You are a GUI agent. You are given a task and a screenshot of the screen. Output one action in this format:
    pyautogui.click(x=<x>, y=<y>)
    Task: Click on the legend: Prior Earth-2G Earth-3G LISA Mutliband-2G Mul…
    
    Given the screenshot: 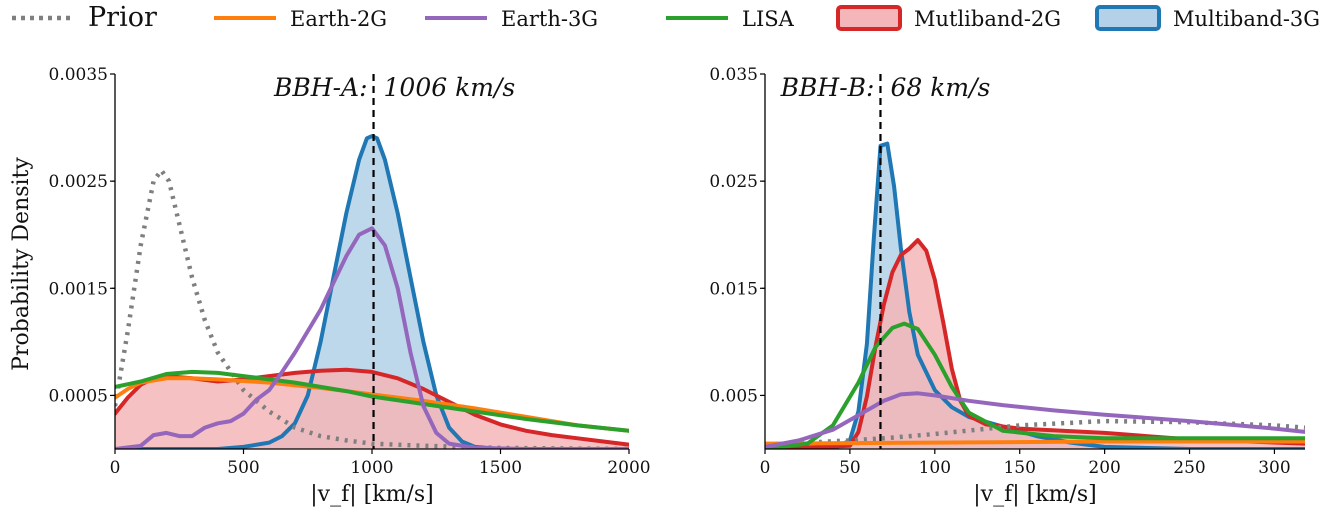 What is the action you would take?
    pyautogui.click(x=666, y=17)
    